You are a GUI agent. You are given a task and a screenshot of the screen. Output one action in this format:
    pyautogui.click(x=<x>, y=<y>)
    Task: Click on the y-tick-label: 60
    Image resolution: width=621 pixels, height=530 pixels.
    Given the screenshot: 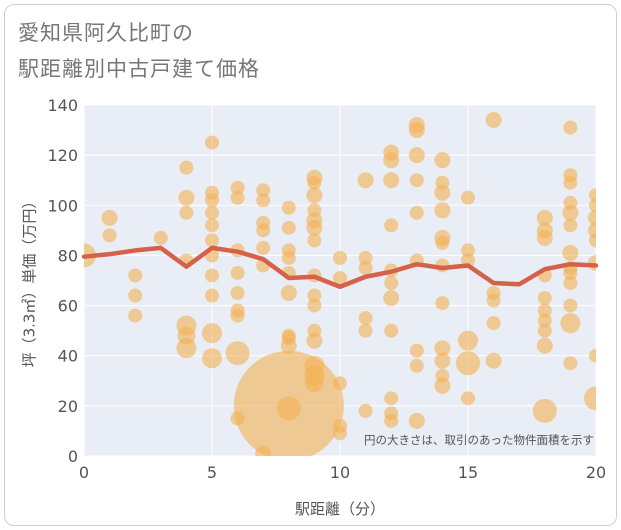 What is the action you would take?
    pyautogui.click(x=68, y=306)
    